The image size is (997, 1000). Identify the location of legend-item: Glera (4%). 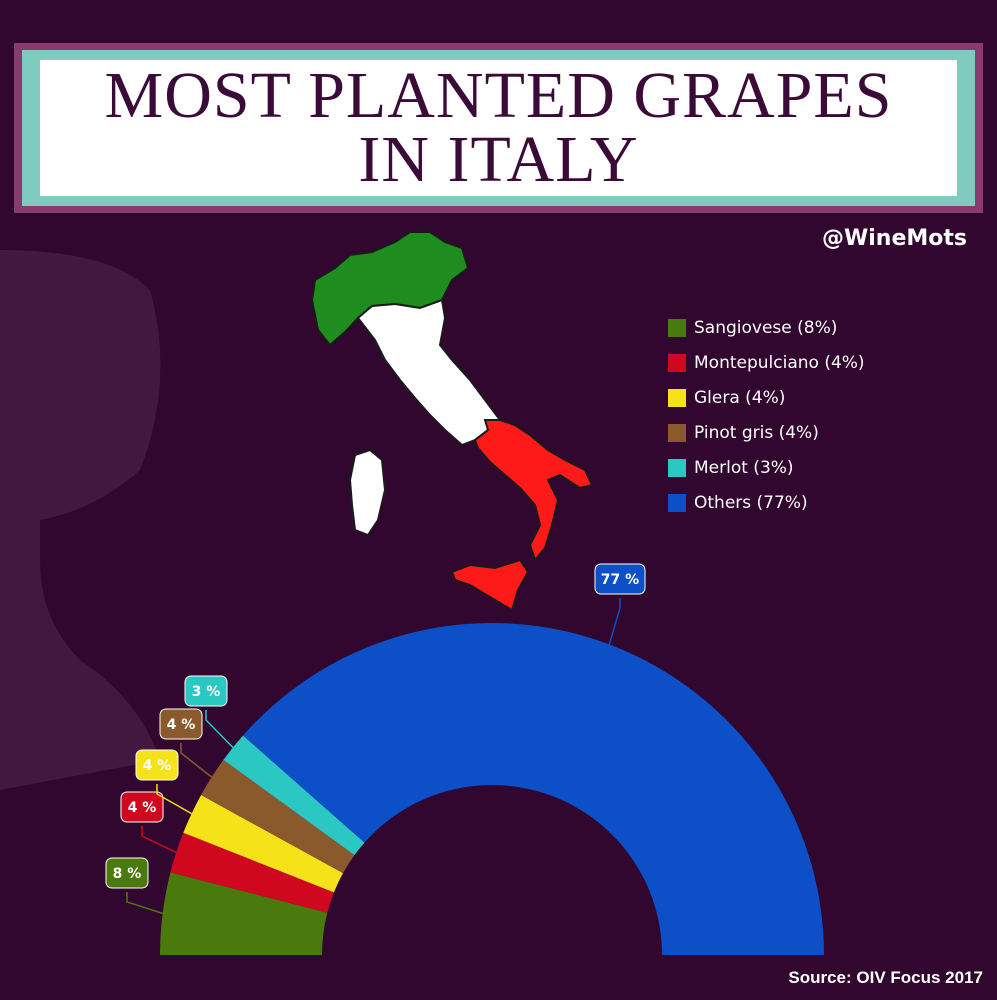
(766, 397).